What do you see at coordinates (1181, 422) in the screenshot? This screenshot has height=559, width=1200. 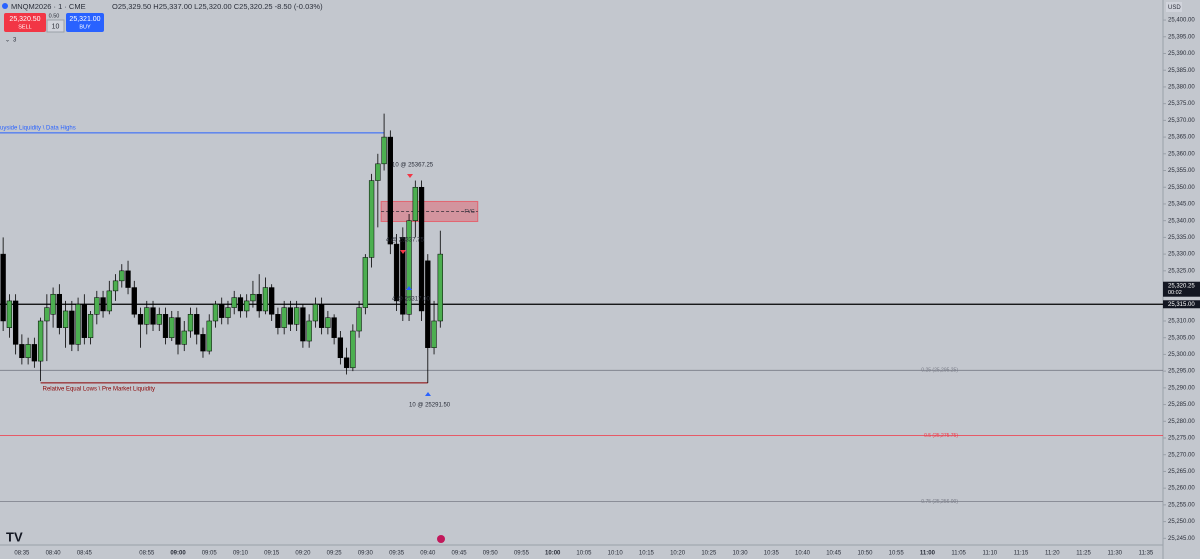 I see `y-tick-label: 25,280.00` at bounding box center [1181, 422].